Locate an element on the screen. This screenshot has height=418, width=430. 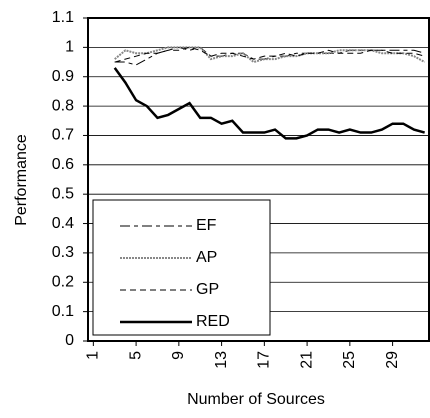
y-axis-title: Performance is located at coordinates (21, 180).